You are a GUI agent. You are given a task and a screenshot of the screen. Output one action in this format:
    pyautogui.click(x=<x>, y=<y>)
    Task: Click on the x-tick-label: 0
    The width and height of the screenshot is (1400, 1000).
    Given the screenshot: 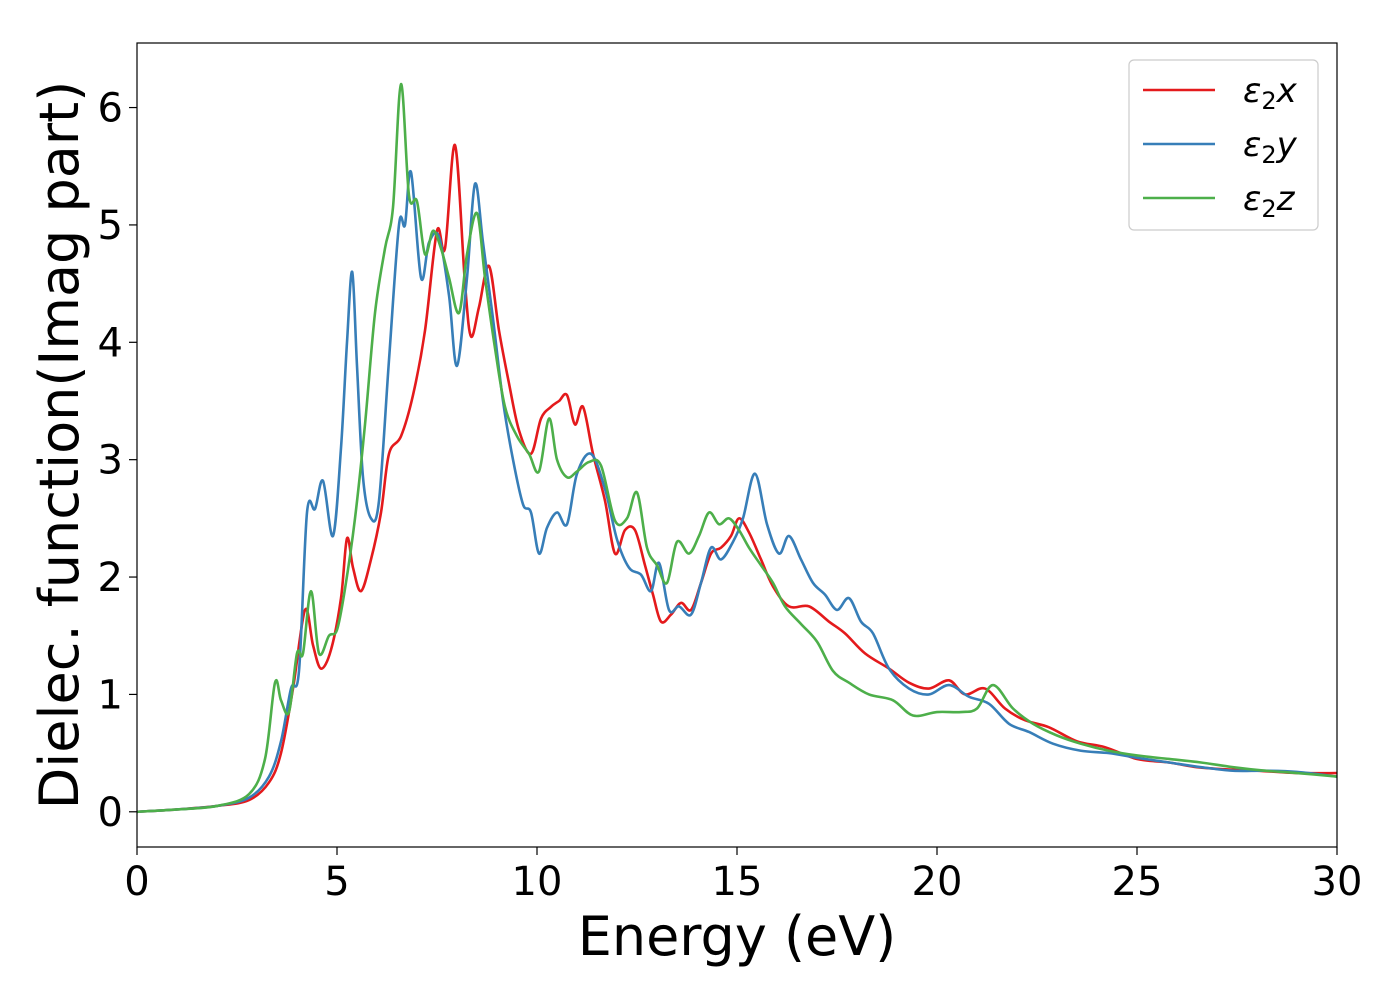 What is the action you would take?
    pyautogui.click(x=136, y=882)
    